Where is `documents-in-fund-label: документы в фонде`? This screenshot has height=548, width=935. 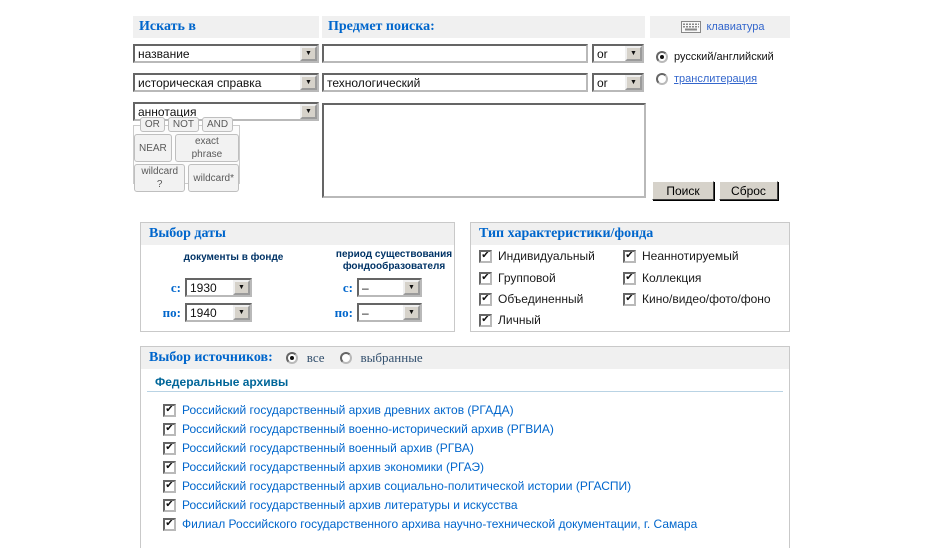 documents-in-fund-label: документы в фонде is located at coordinates (233, 257).